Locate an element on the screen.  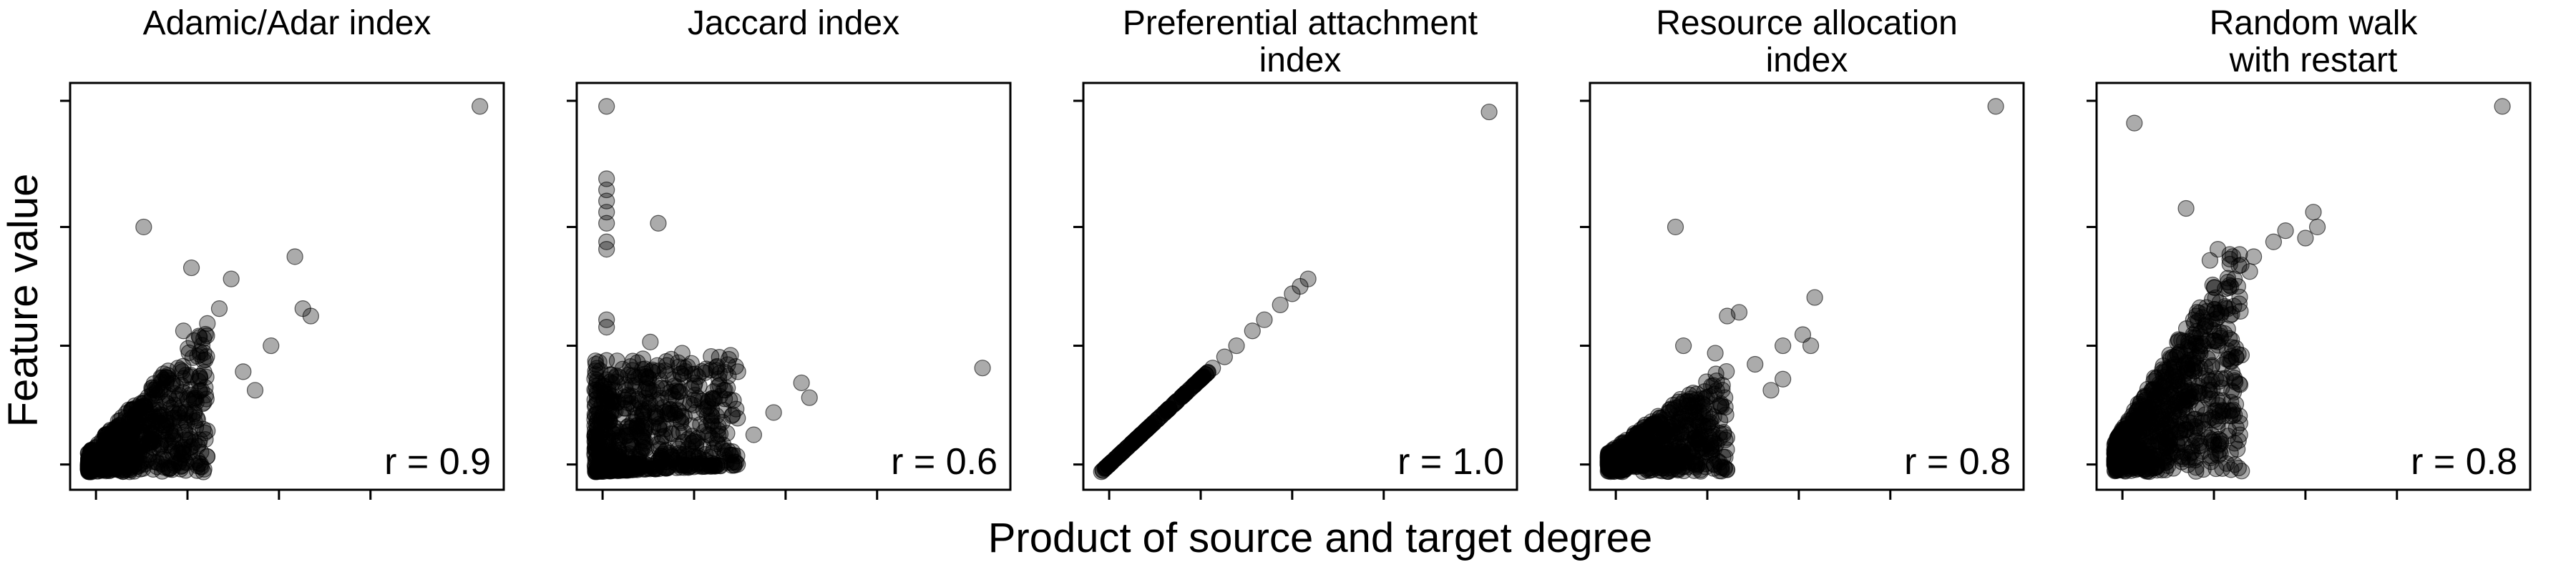
panel-title: Random walk is located at coordinates (2314, 23).